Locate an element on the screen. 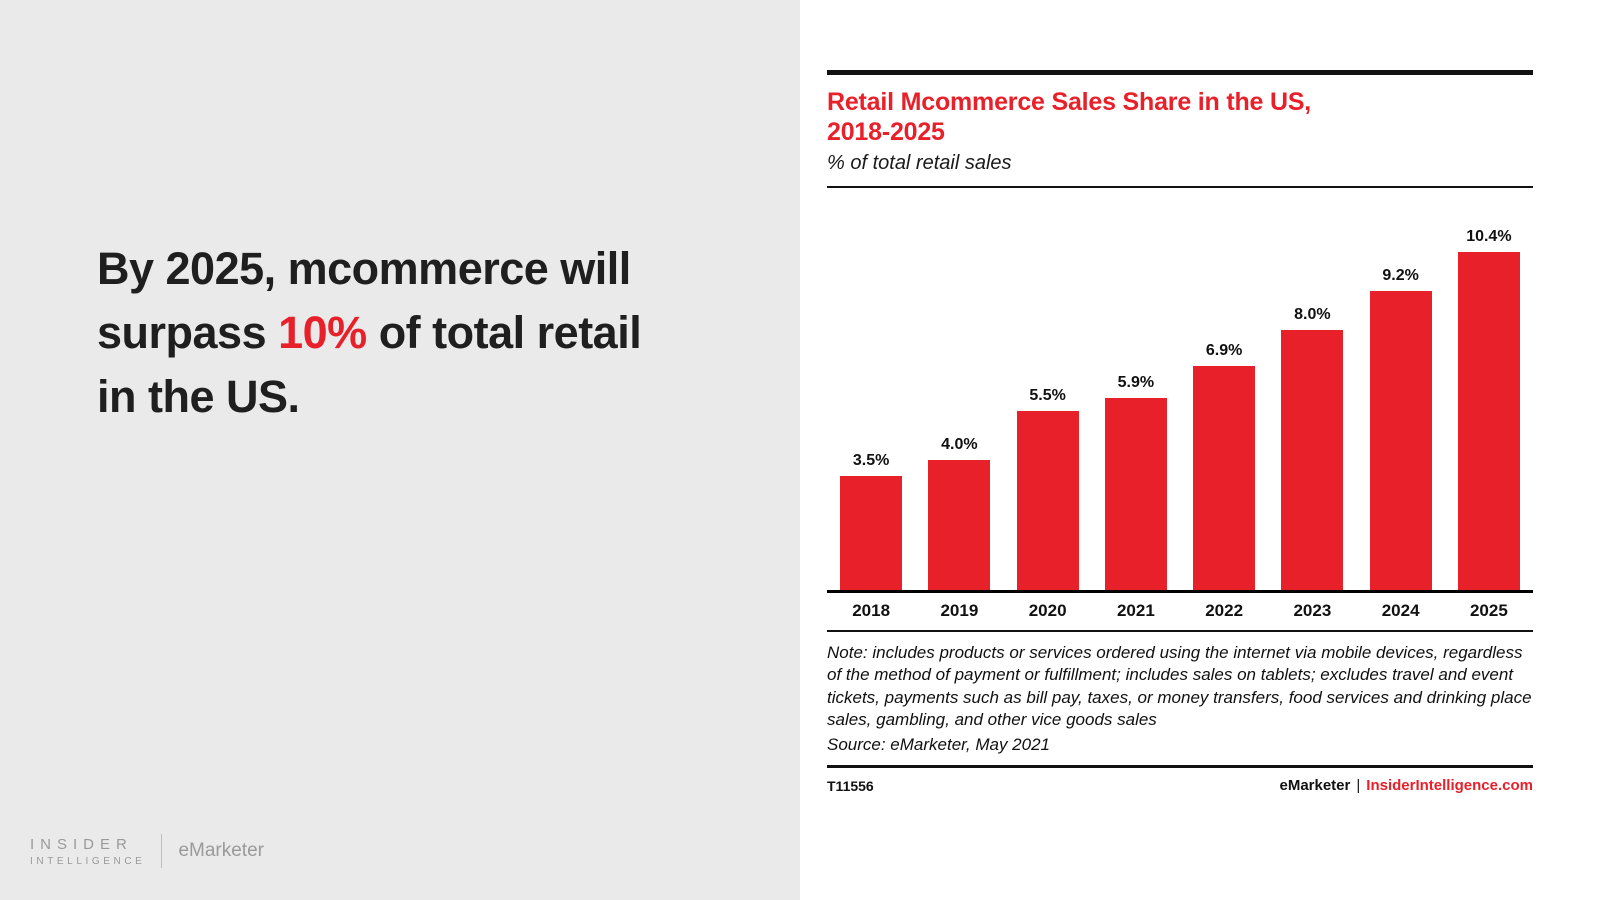 This screenshot has width=1600, height=900. branding-footer: INSIDER INTELLIGENCE eMarketer is located at coordinates (147, 851).